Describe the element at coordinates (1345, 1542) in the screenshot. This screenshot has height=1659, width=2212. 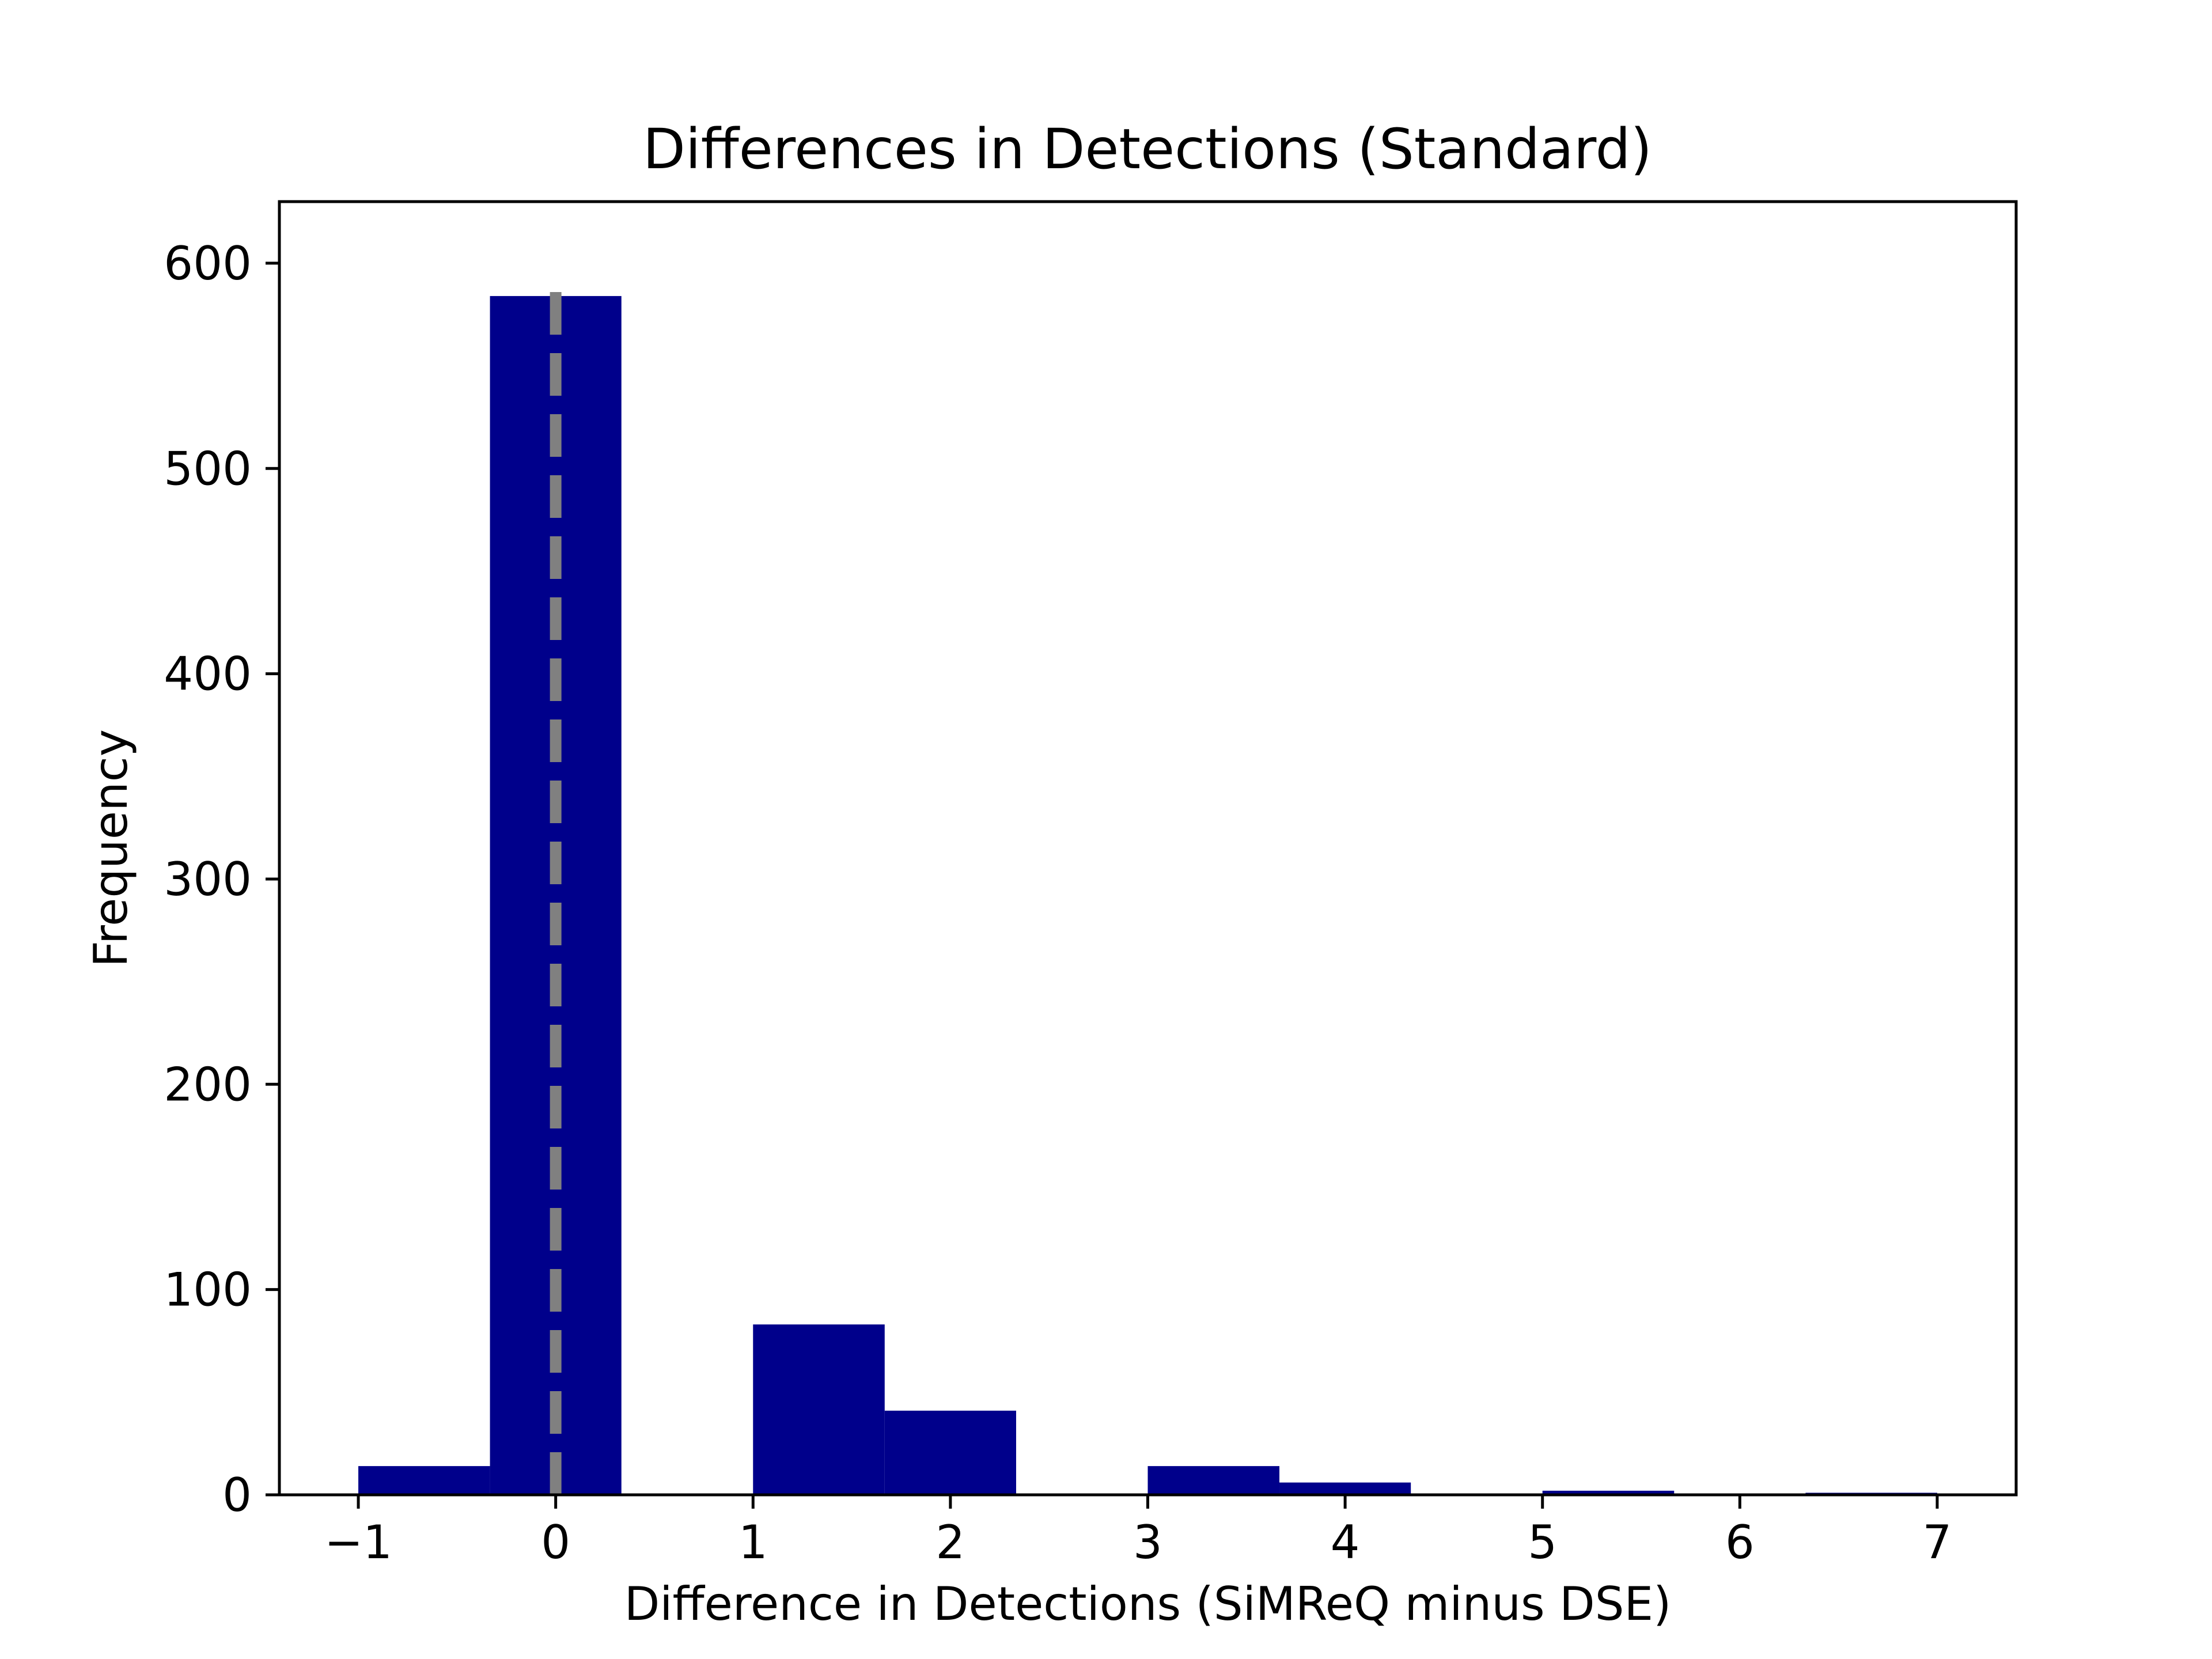
I see `x-tick-label: 4` at that location.